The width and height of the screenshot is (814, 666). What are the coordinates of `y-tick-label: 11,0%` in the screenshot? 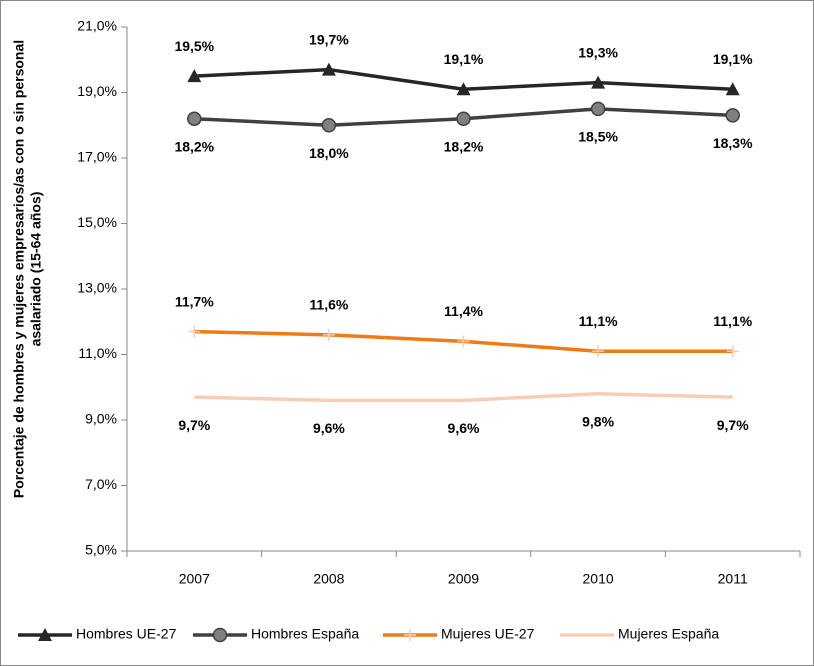 It's located at (97, 353).